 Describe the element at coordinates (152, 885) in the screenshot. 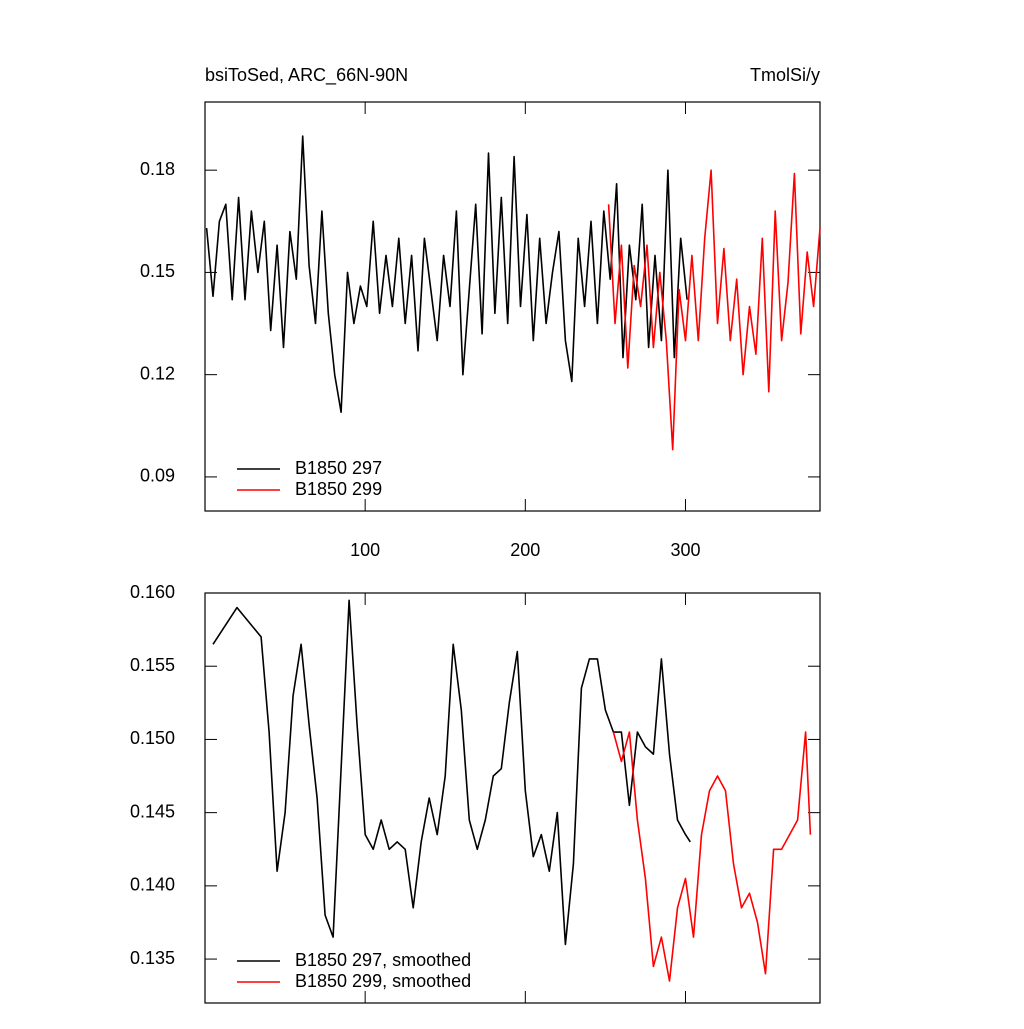

I see `y-tick-label: 0.140` at that location.